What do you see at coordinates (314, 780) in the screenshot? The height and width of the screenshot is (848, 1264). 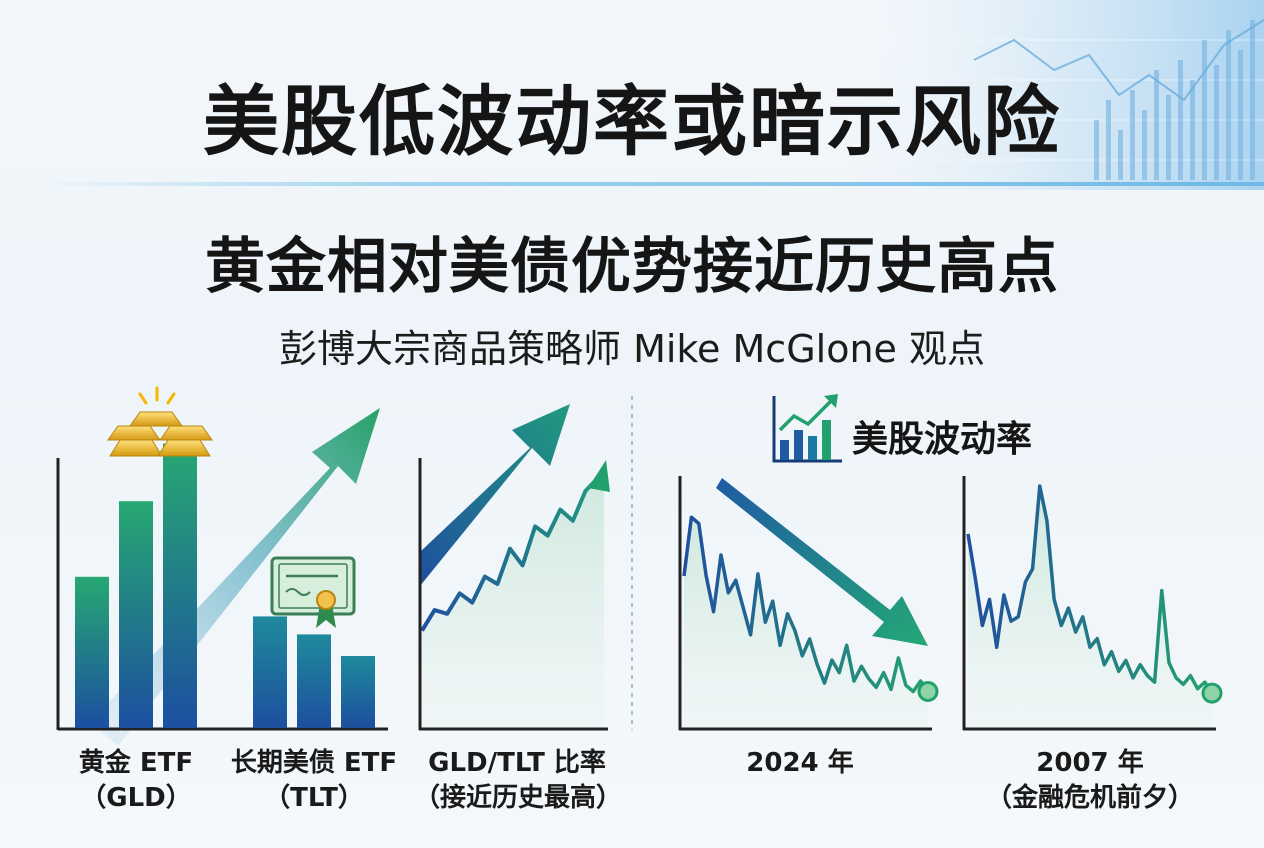 I see `tlt-label: 长期美债 ETF （TLT）` at bounding box center [314, 780].